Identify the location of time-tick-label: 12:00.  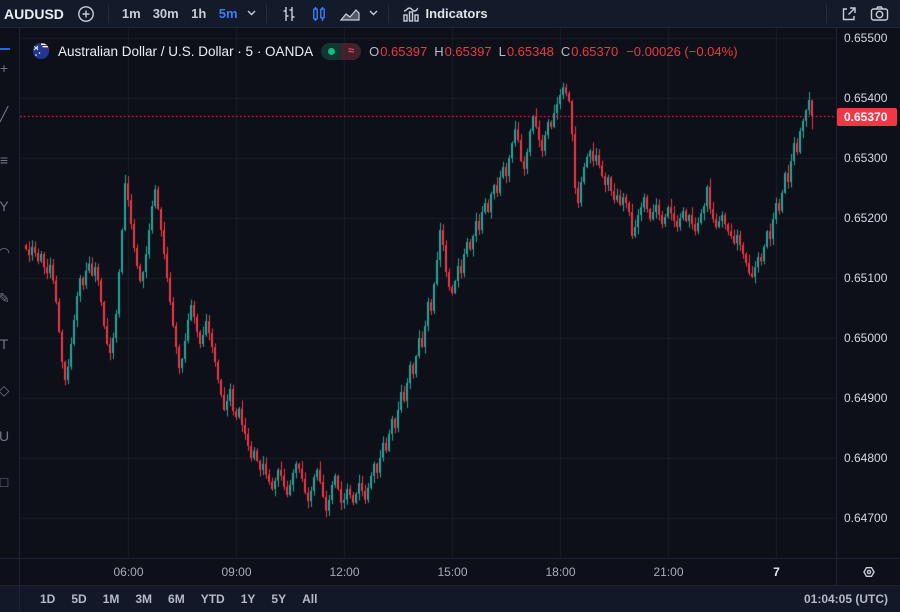
(344, 572).